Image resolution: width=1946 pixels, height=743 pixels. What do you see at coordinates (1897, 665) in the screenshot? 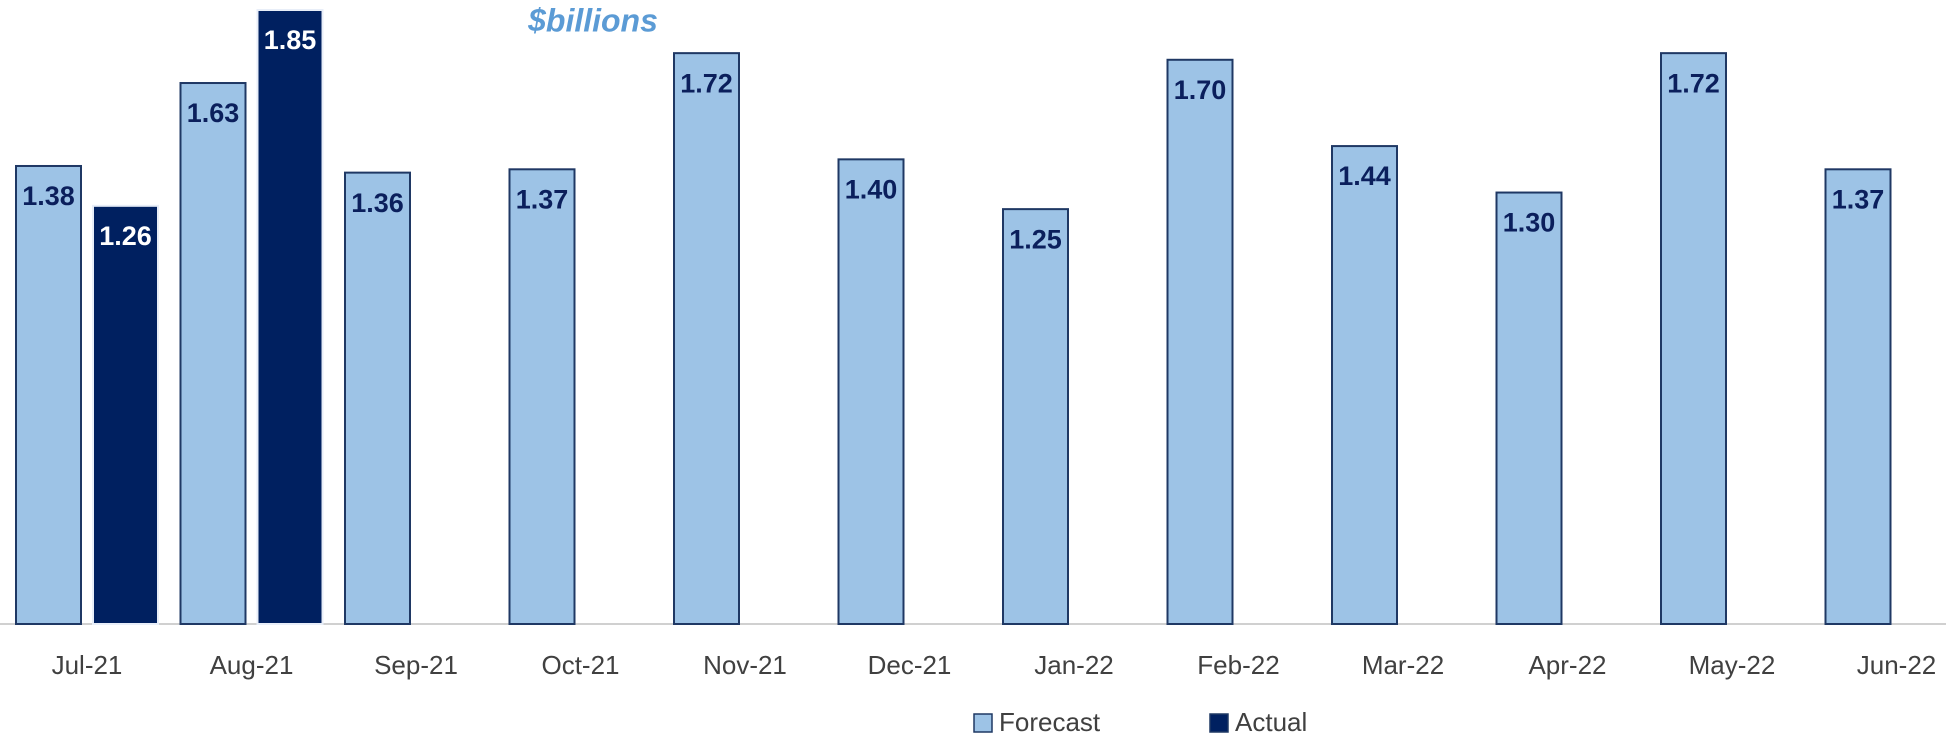
I see `x-tick-label: Jun-22` at bounding box center [1897, 665].